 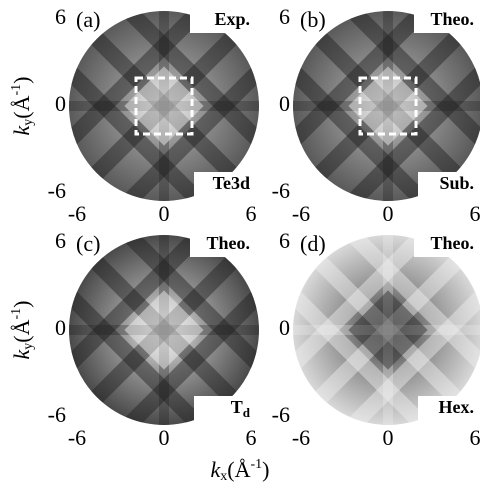 I want to click on corner-label: Sub., so click(x=456, y=183).